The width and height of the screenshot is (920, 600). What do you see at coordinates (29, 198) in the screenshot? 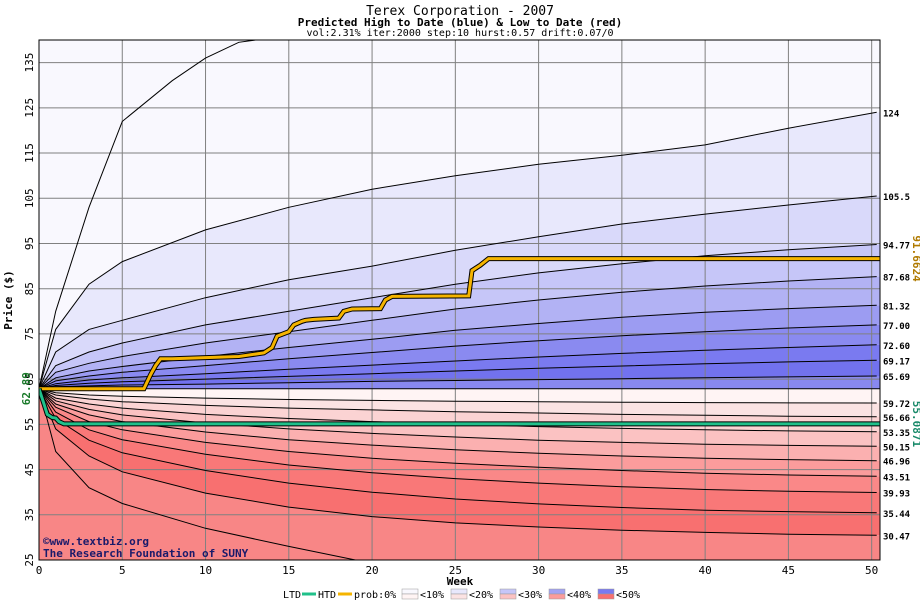
I see `y-tick-label: 105` at bounding box center [29, 198].